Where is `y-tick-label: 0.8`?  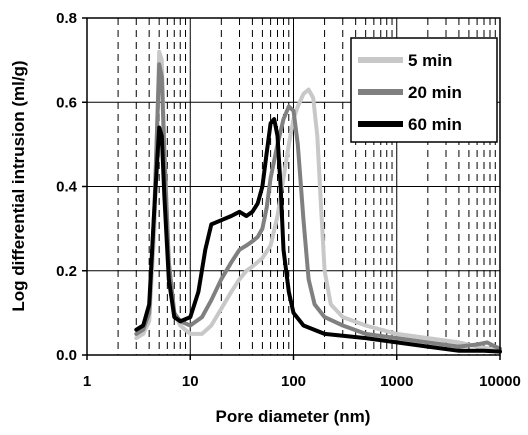
y-tick-label: 0.8 is located at coordinates (66, 18).